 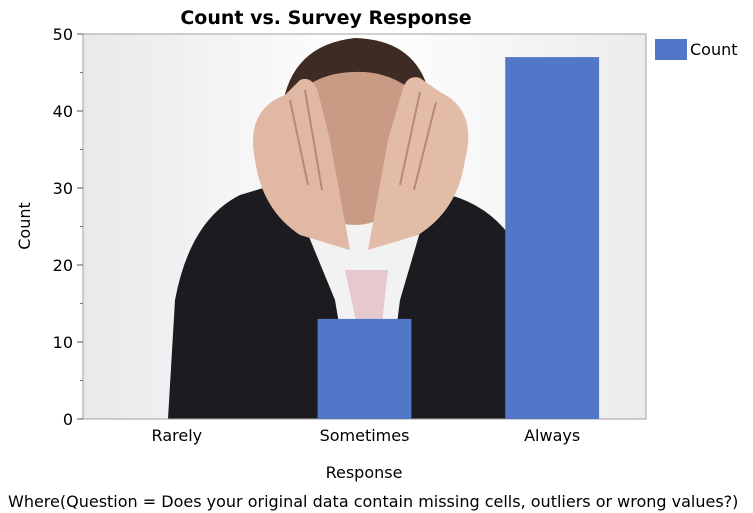 What do you see at coordinates (364, 368) in the screenshot?
I see `bar-sometimes` at bounding box center [364, 368].